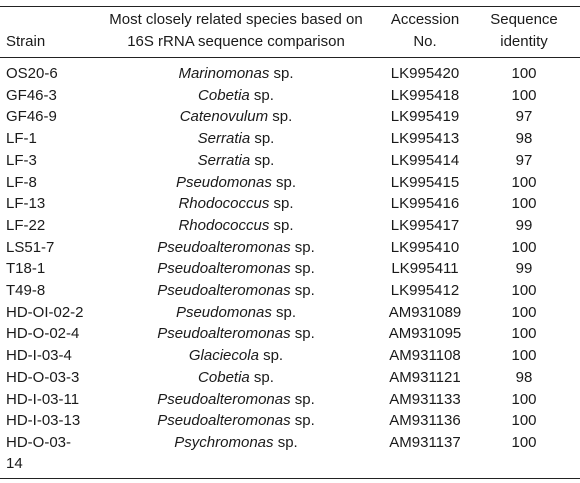  I want to click on genus: Glaciecola, so click(223, 356).